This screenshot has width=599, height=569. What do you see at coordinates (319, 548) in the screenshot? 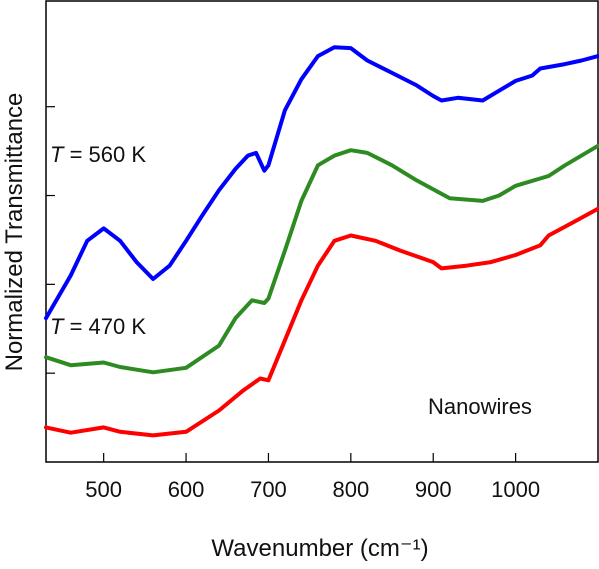
I see `x-axis-label: Wavenumber (cm⁻¹)` at bounding box center [319, 548].